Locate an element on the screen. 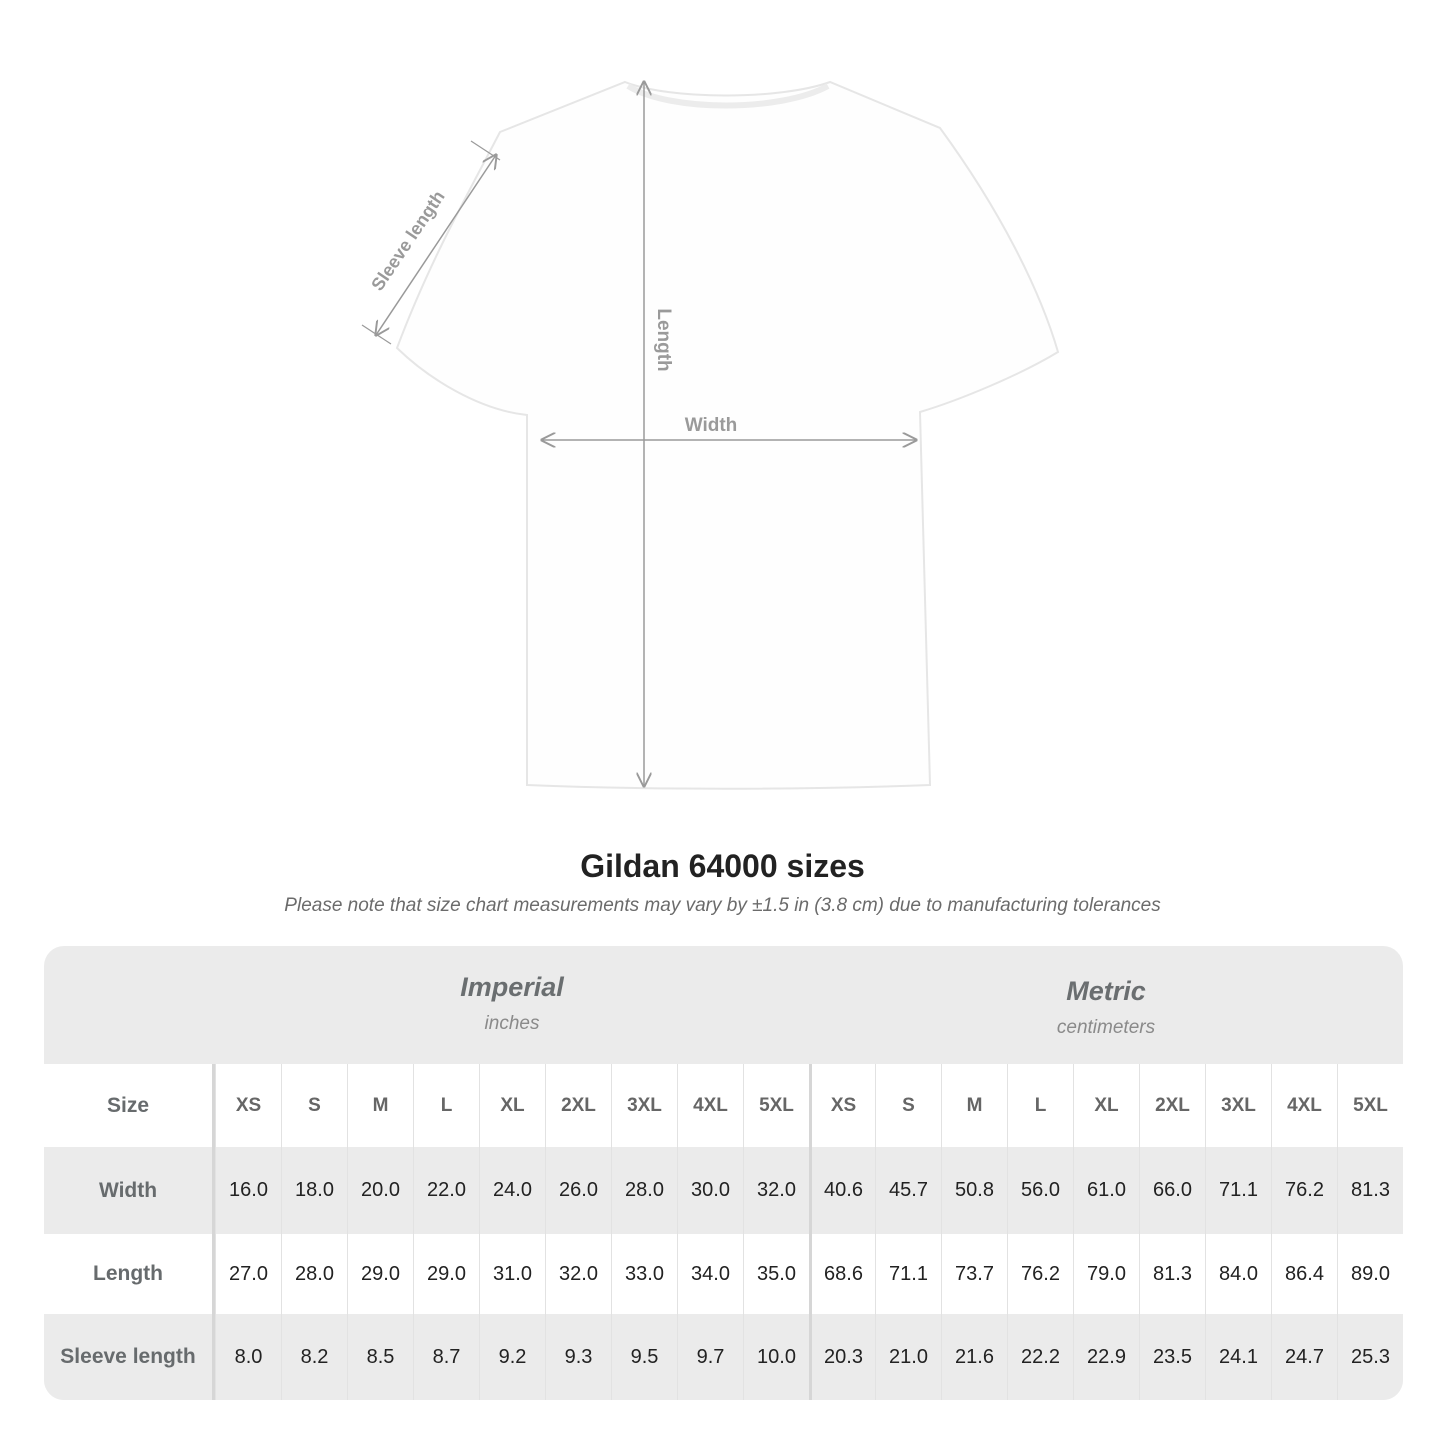  value-cell-metric: 40.6 is located at coordinates (842, 1190).